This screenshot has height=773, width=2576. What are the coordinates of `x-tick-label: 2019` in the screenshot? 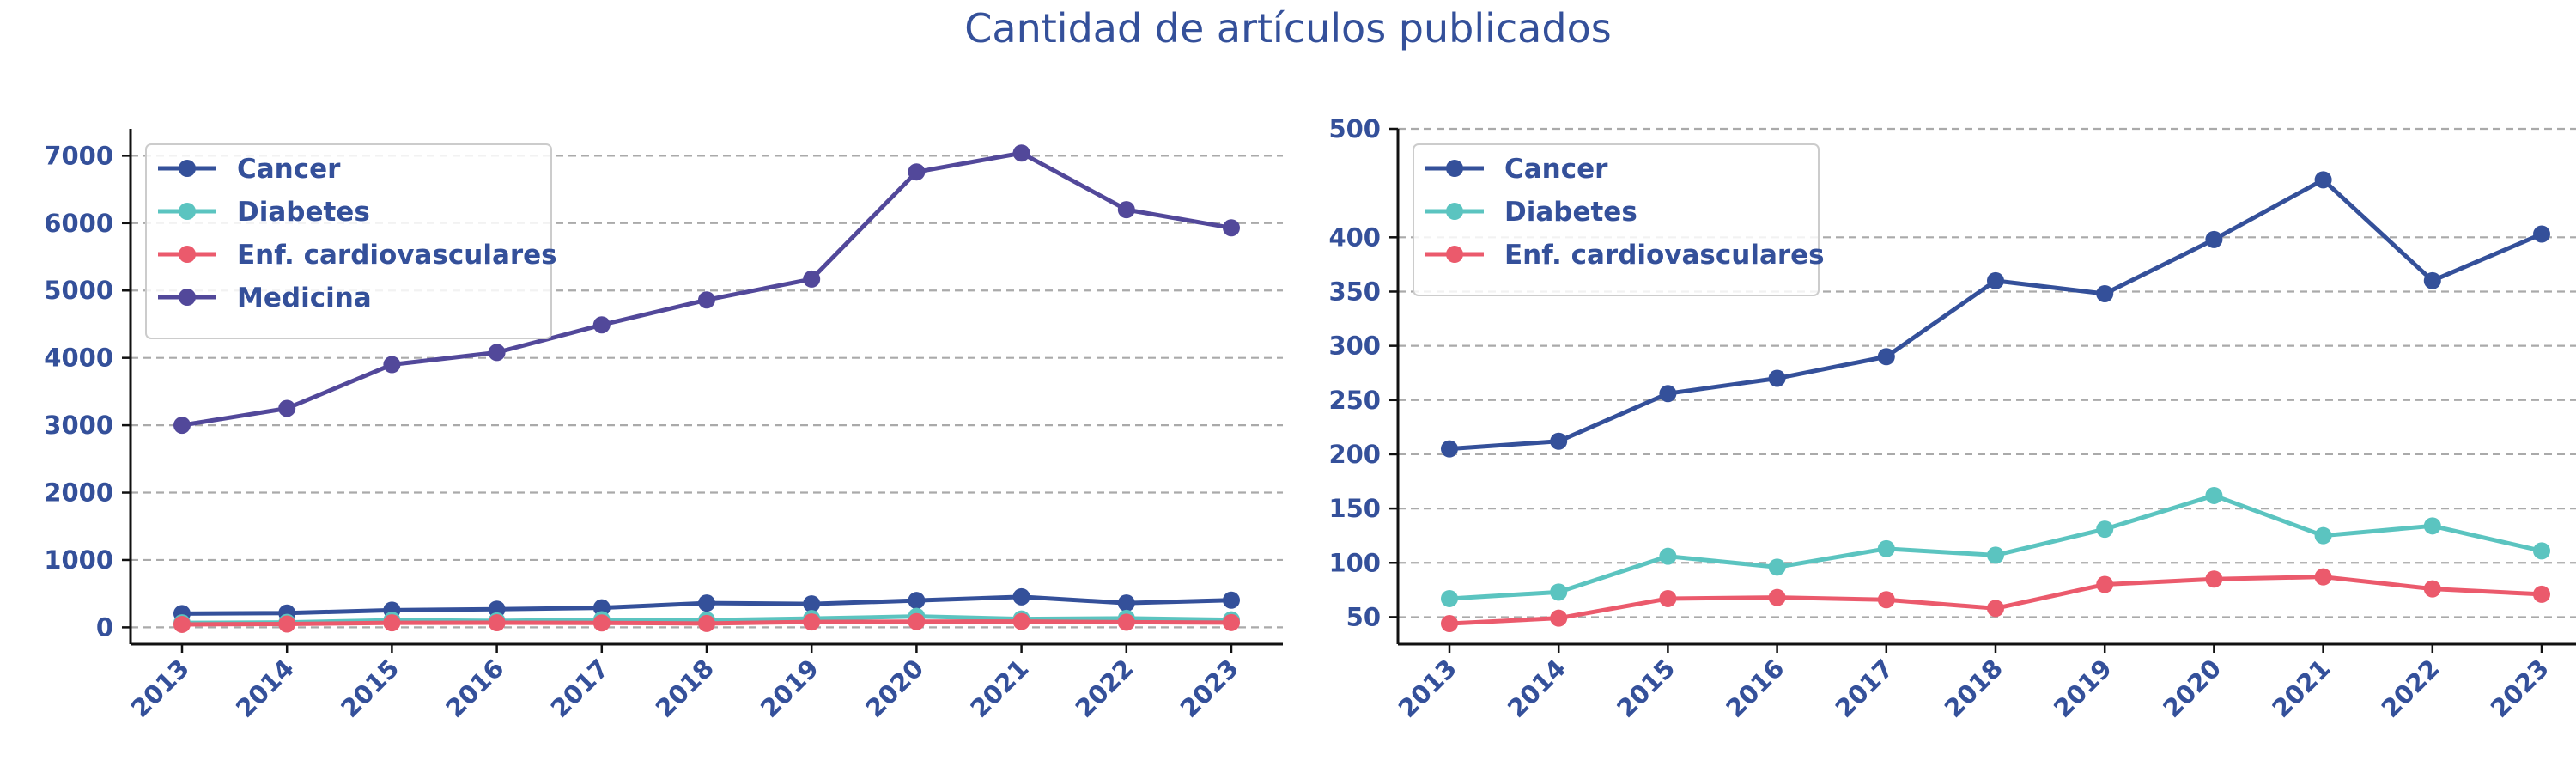 It's located at (2082, 688).